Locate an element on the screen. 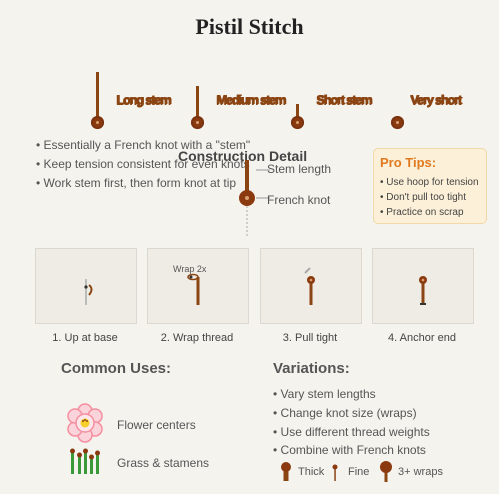  large-knot-icon is located at coordinates (386, 471).